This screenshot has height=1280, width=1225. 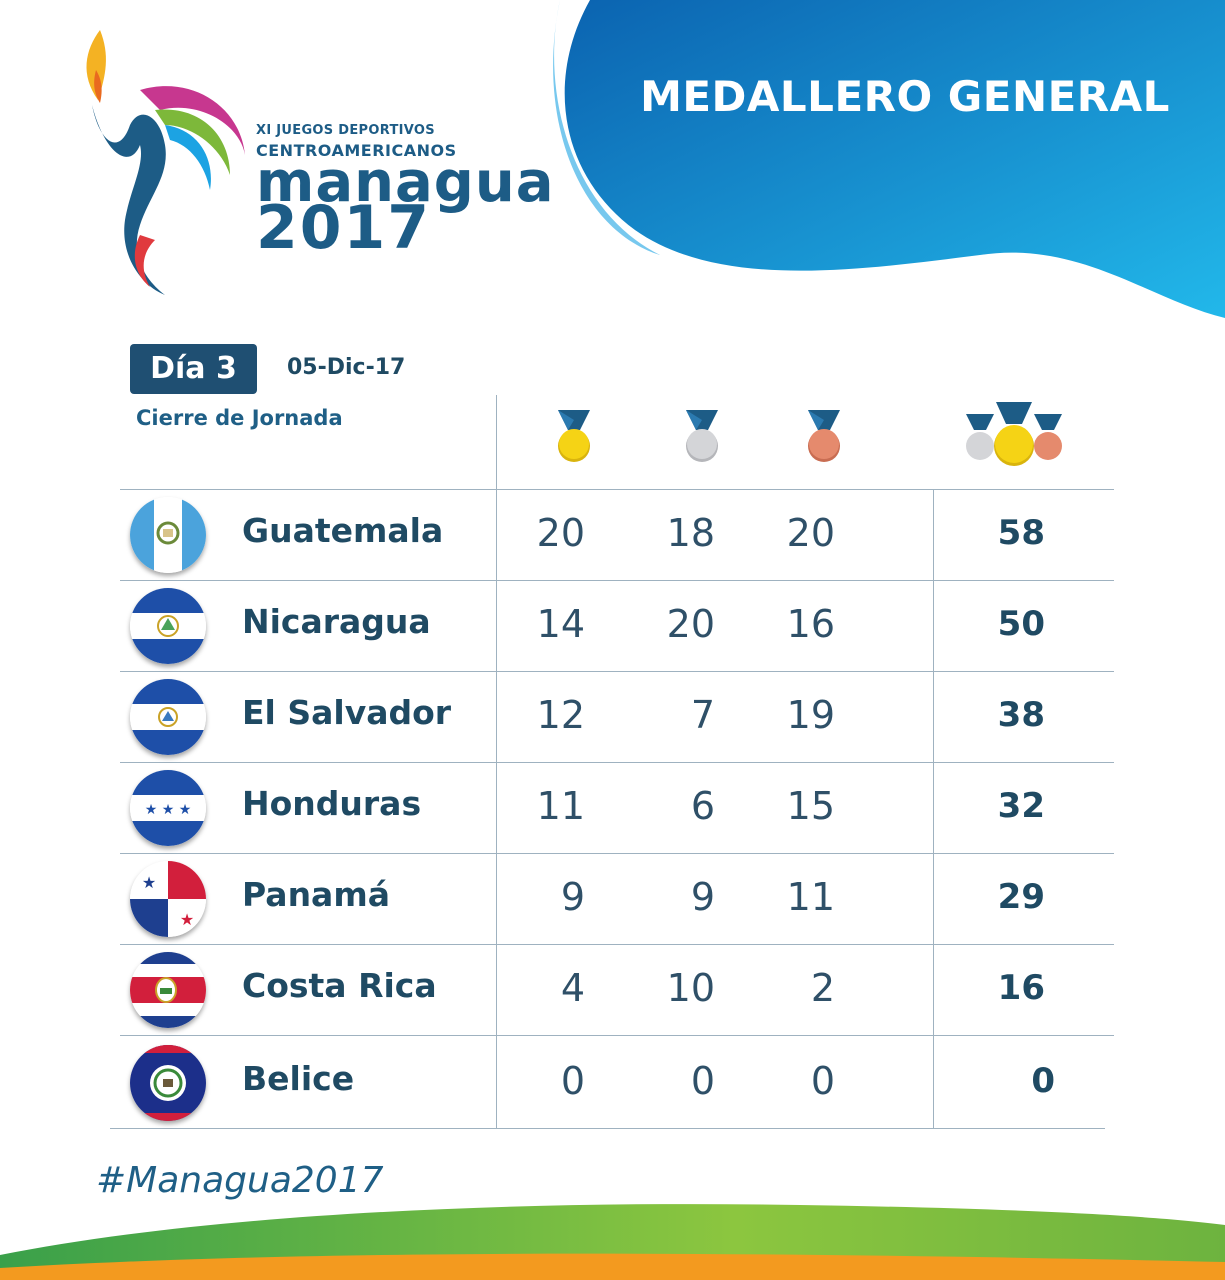 What do you see at coordinates (702, 806) in the screenshot?
I see `silver-count: 6` at bounding box center [702, 806].